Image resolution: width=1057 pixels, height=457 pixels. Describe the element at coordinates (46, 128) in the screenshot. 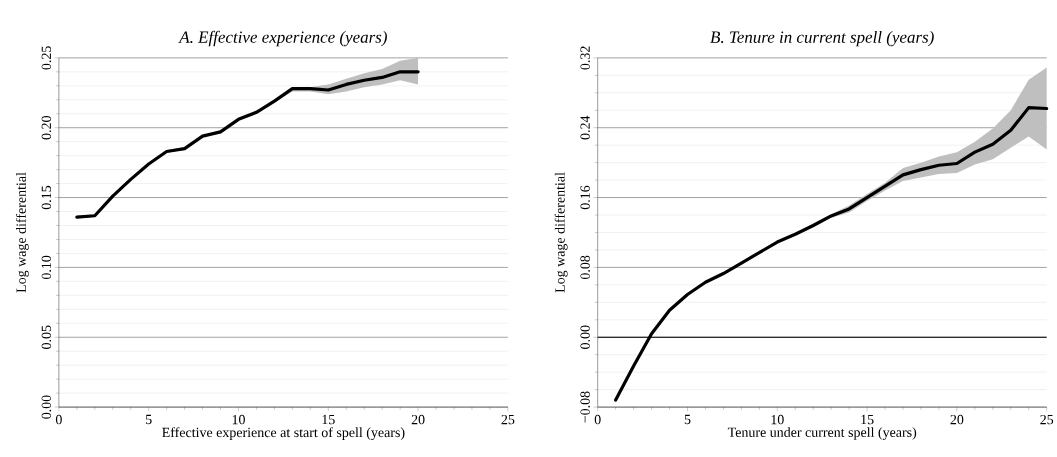

I see `y-tick-label: 0.20` at that location.